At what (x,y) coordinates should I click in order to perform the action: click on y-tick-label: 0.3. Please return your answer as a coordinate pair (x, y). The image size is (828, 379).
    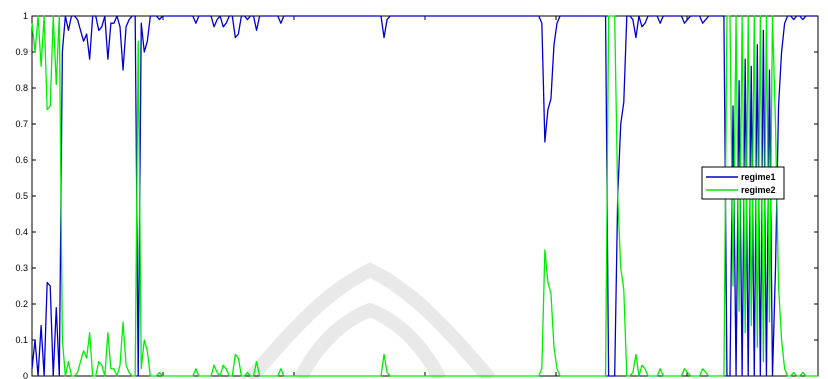
    Looking at the image, I should click on (21, 268).